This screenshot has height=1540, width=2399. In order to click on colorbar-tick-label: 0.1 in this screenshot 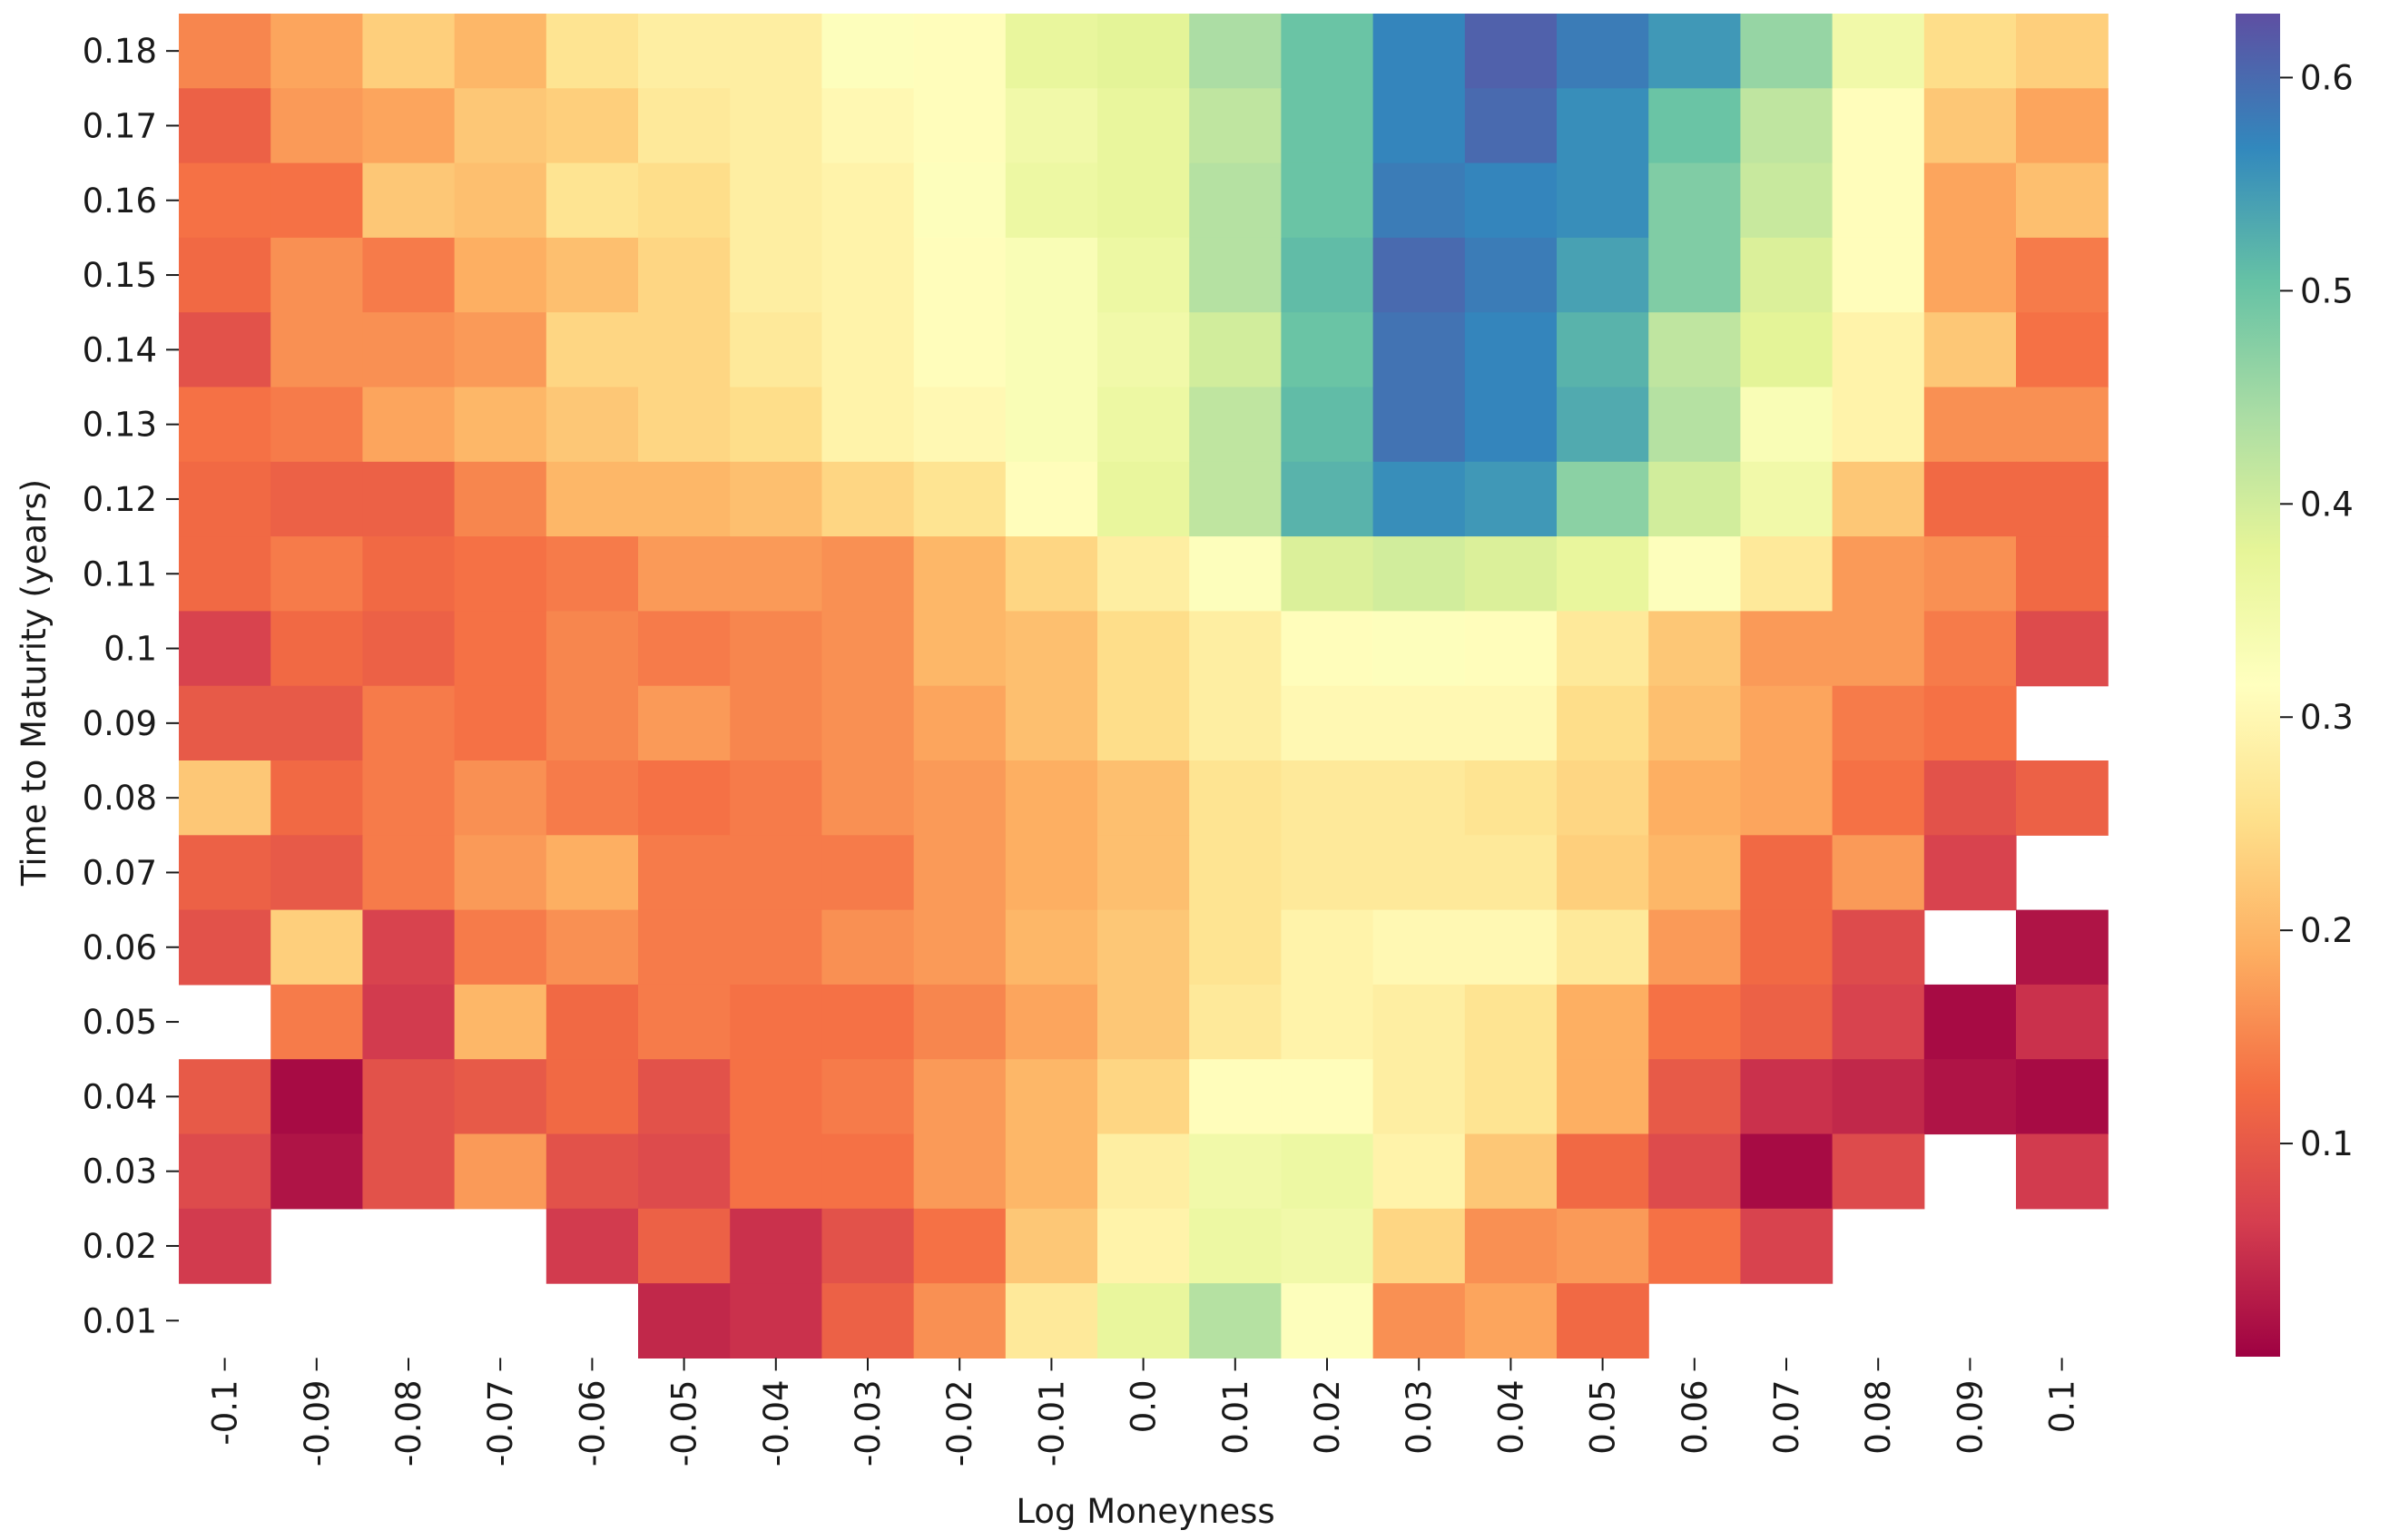, I will do `click(2327, 1143)`.